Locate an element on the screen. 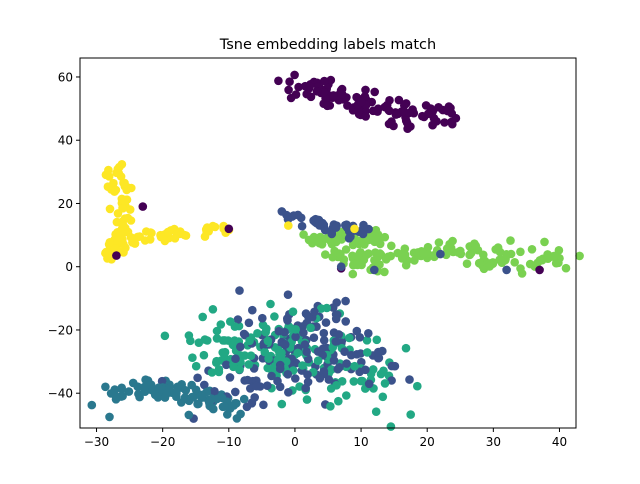 This screenshot has height=484, width=640. x-tick-label: 10 is located at coordinates (360, 442).